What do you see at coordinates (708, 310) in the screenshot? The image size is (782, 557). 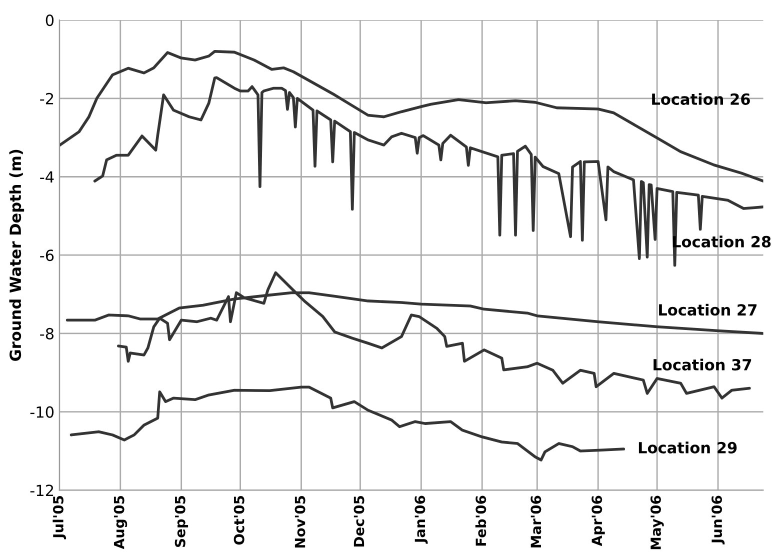 I see `series-label: Location 27` at bounding box center [708, 310].